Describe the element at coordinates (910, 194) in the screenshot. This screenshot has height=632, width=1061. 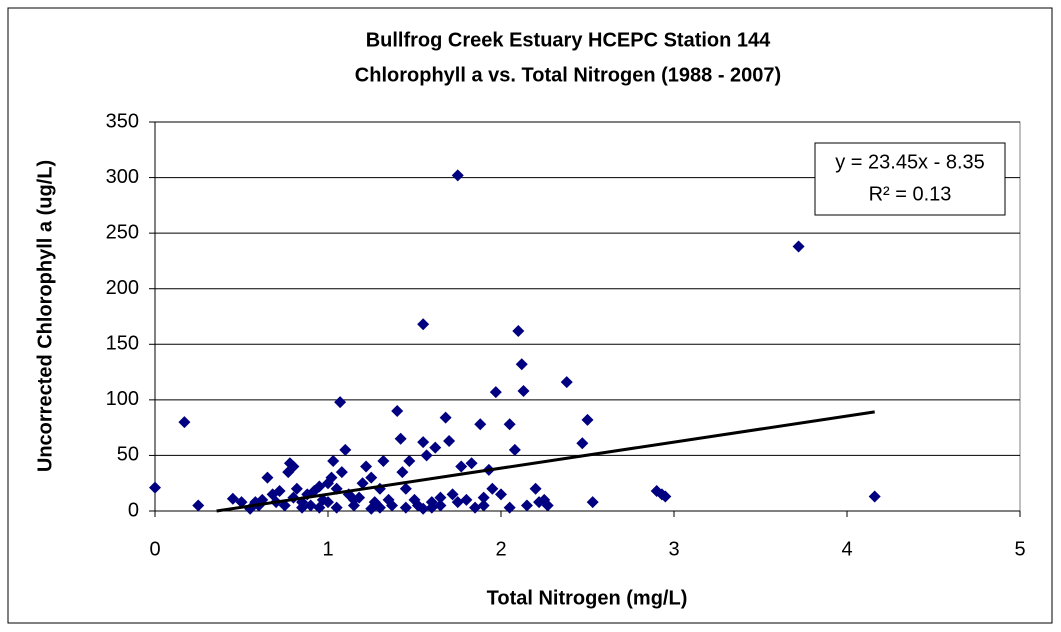
I see `trendline-r-squared: R² = 0.13` at that location.